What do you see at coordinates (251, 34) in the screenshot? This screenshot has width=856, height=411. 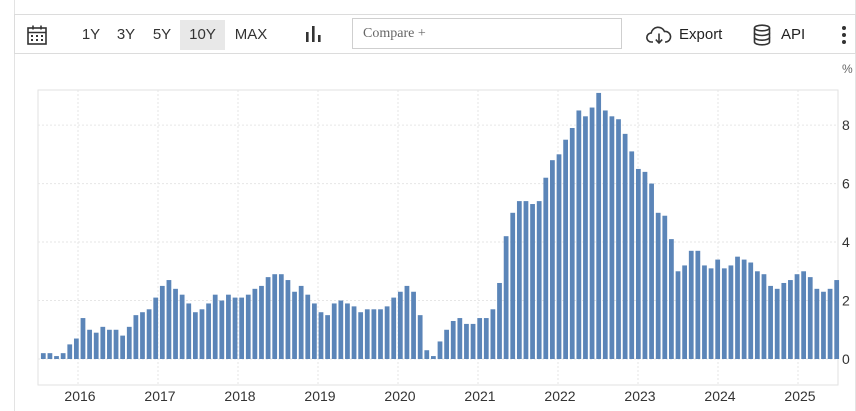 I see `range-max-button: MAX` at bounding box center [251, 34].